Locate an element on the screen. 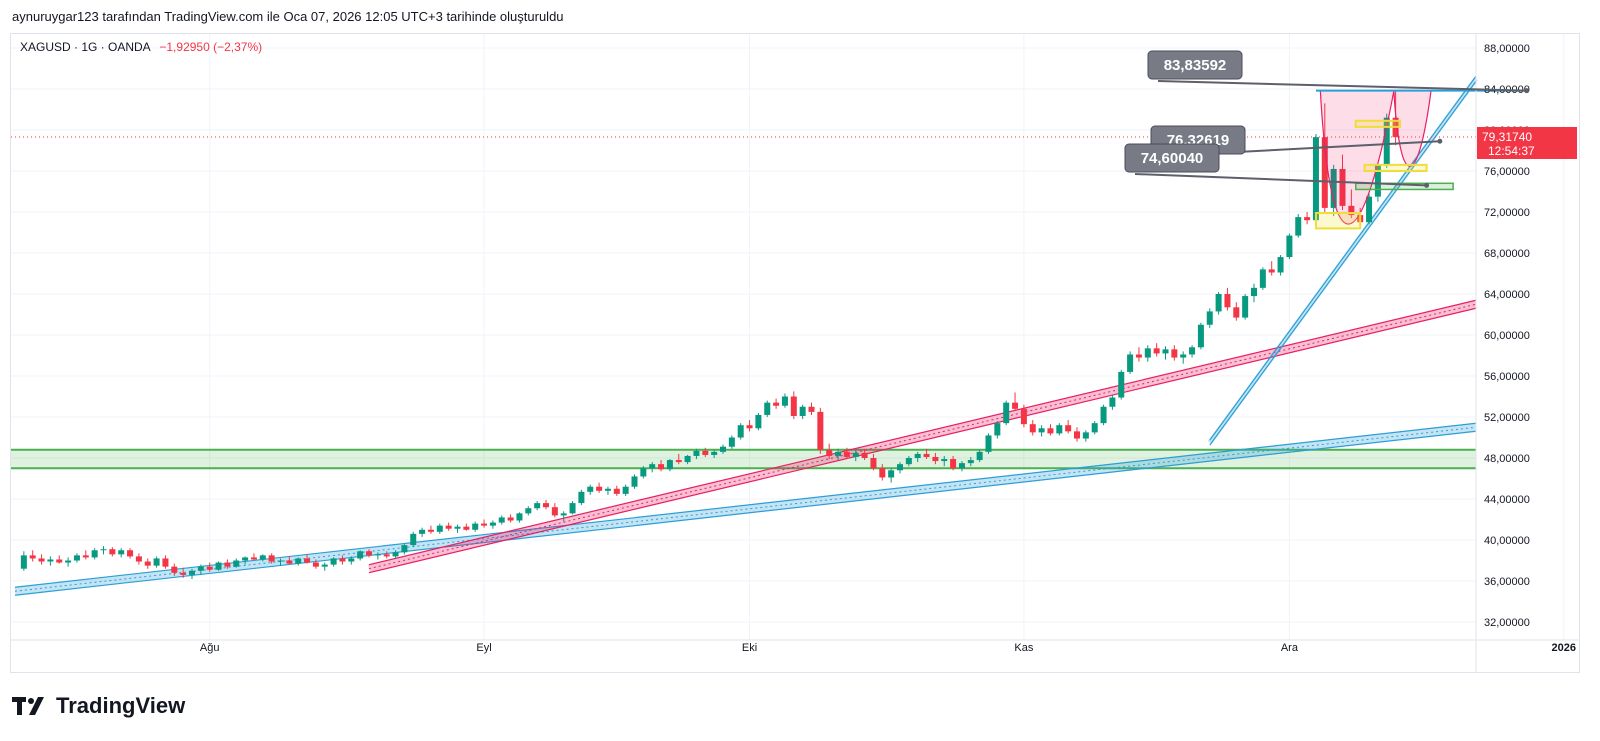 This screenshot has width=1600, height=741. green-support-zone is located at coordinates (743, 459).